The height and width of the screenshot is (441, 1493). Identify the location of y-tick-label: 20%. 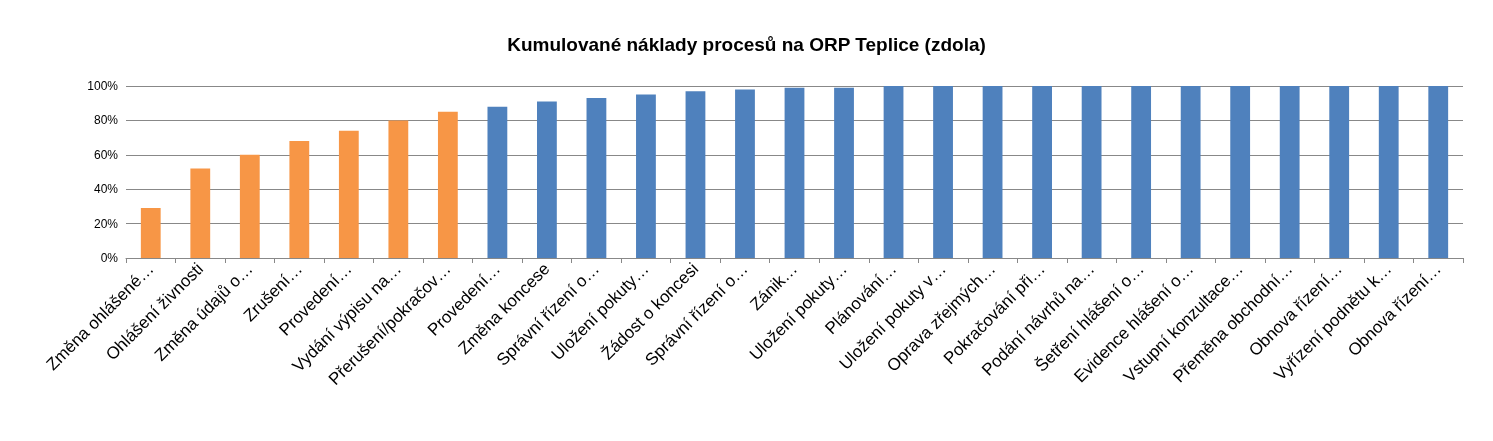
(106, 223).